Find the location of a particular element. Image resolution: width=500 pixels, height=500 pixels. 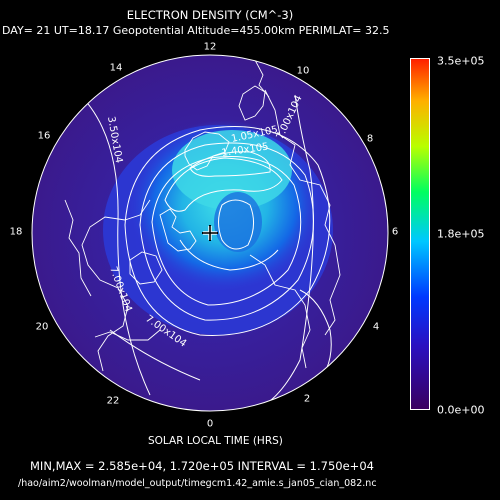

colorbar is located at coordinates (420, 234).